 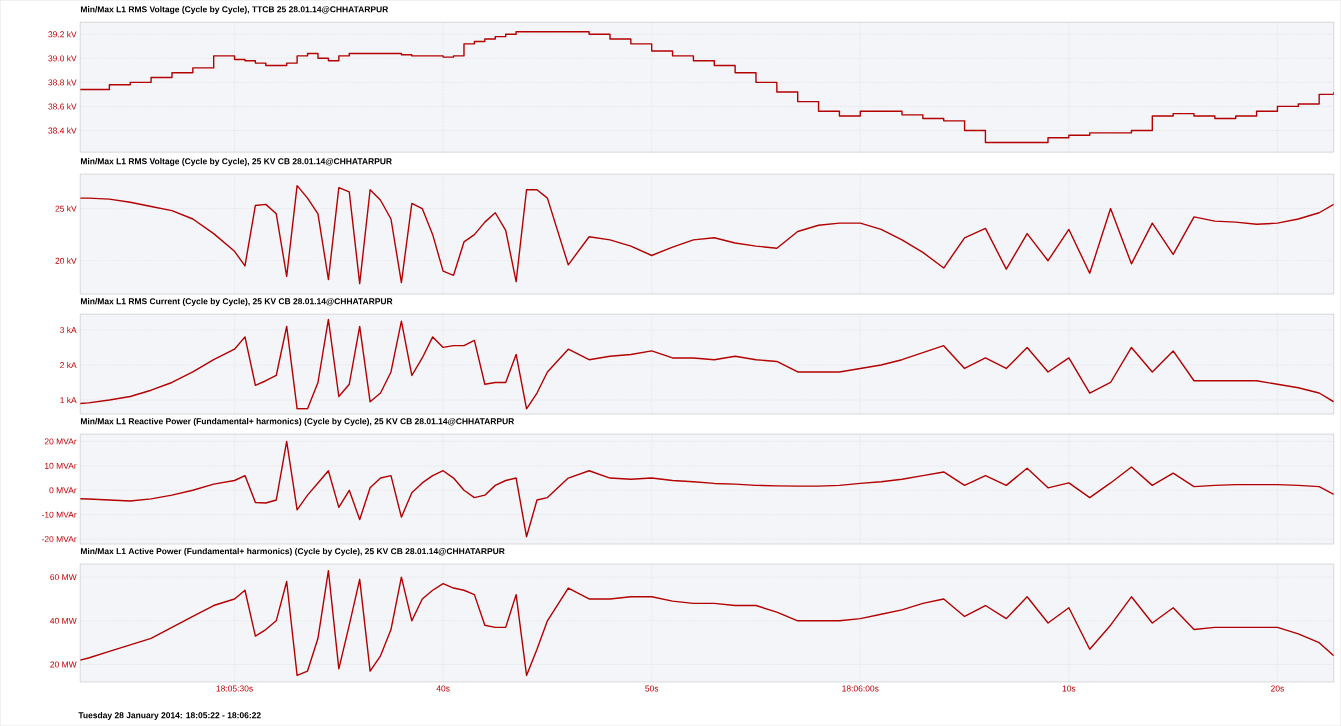 I want to click on y-tick-label: 39.2 kV, so click(x=62, y=34).